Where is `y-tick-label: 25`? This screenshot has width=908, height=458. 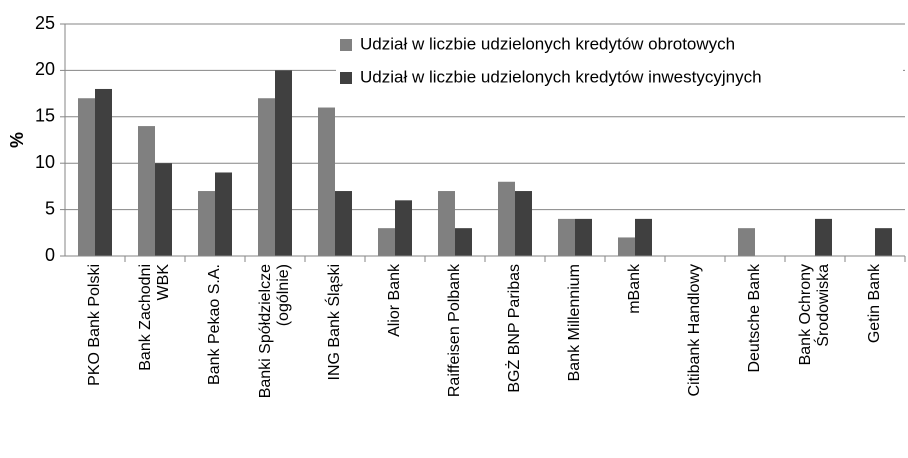 y-tick-label: 25 is located at coordinates (45, 23).